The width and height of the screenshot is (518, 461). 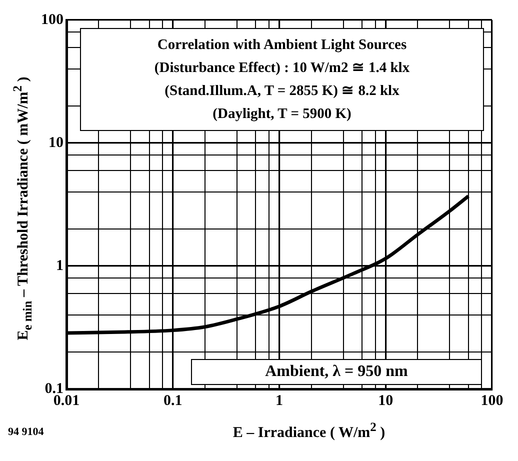 What do you see at coordinates (66, 400) in the screenshot?
I see `x-tick-label: 0.01` at bounding box center [66, 400].